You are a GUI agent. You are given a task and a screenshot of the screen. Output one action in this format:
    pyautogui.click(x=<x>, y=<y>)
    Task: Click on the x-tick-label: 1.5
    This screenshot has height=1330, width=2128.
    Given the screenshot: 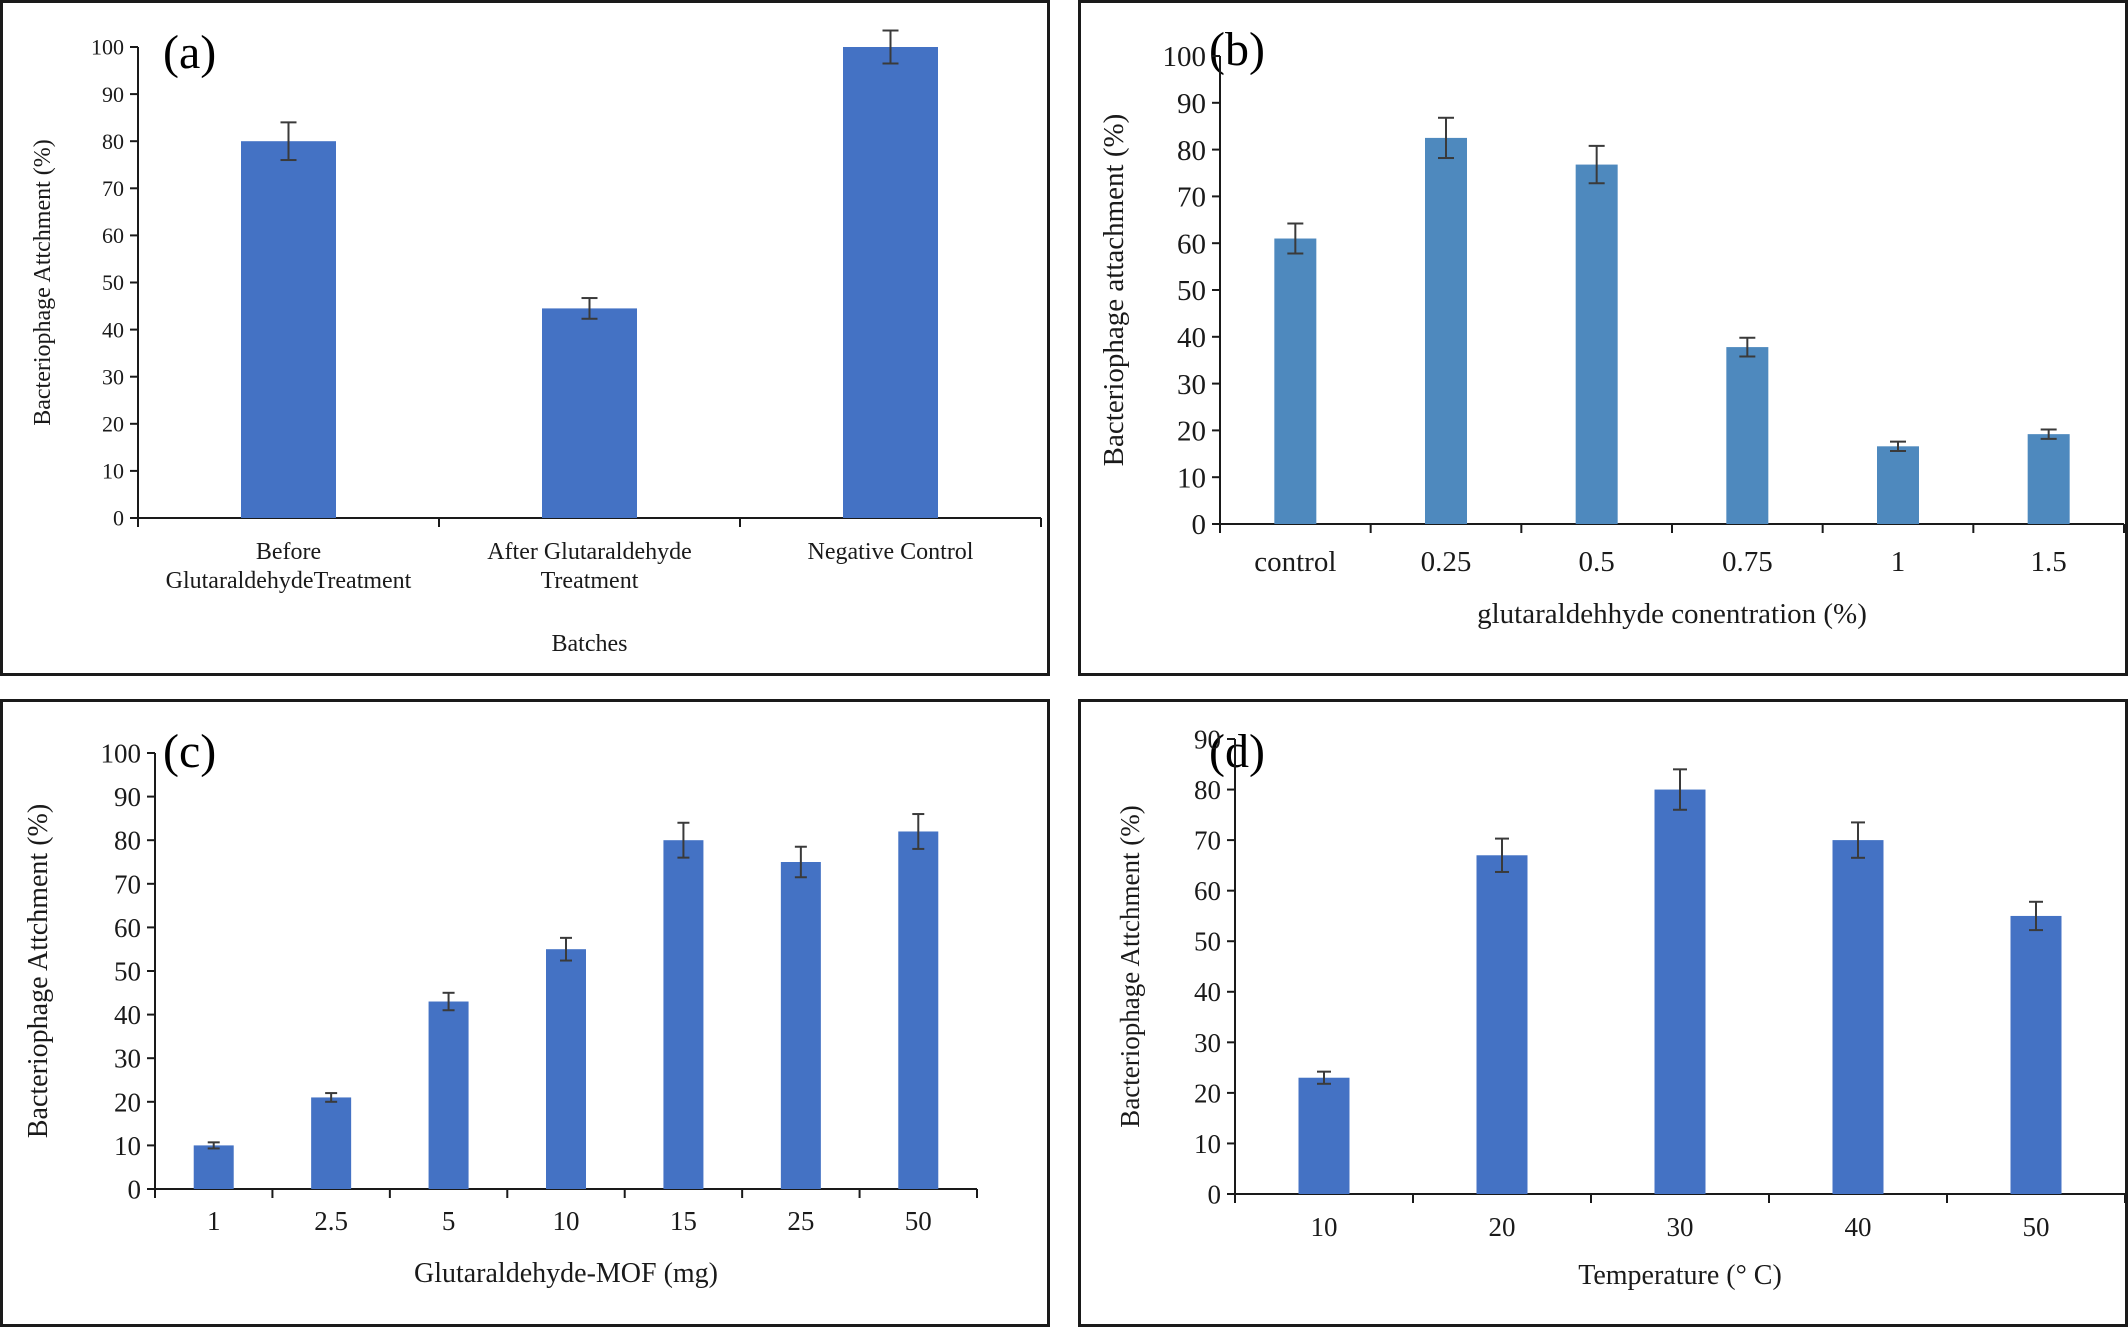 What is the action you would take?
    pyautogui.click(x=2049, y=562)
    